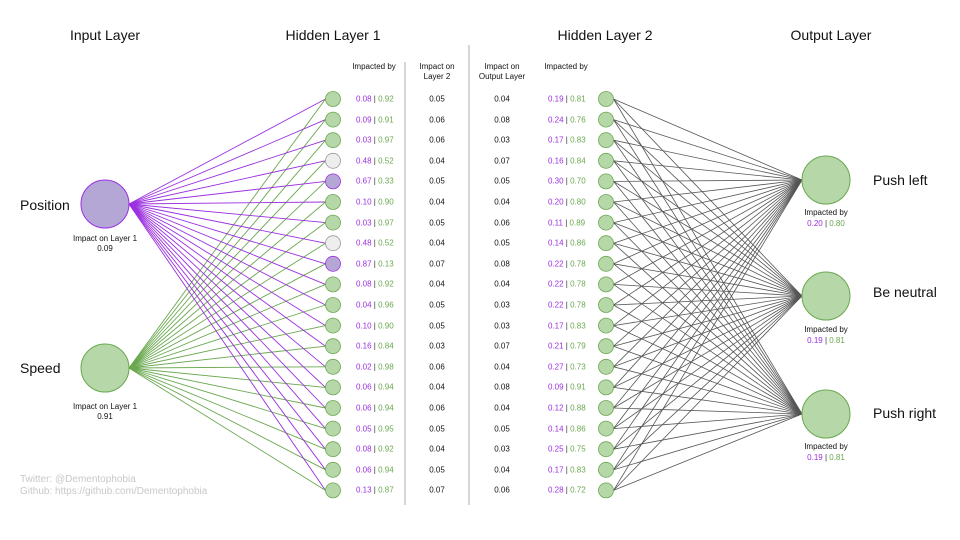 The image size is (960, 540). Describe the element at coordinates (815, 223) in the screenshot. I see `output-impact-purple: 0.20` at that location.